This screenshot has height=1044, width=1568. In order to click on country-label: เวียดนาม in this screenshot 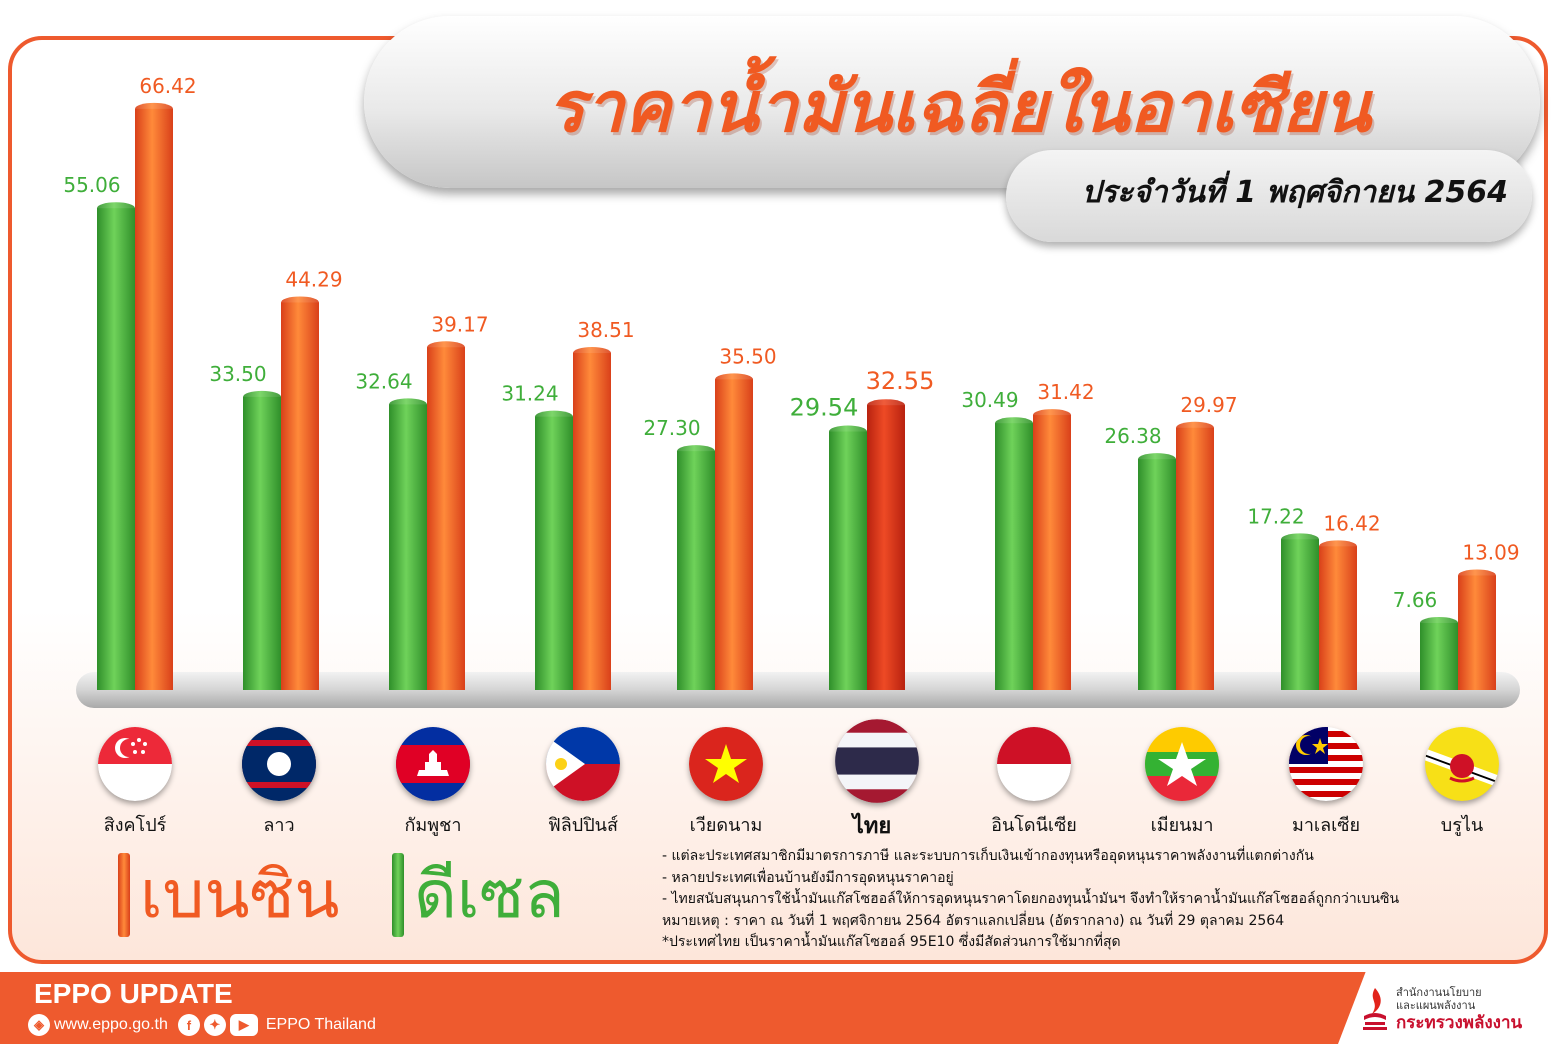, I will do `click(726, 825)`.